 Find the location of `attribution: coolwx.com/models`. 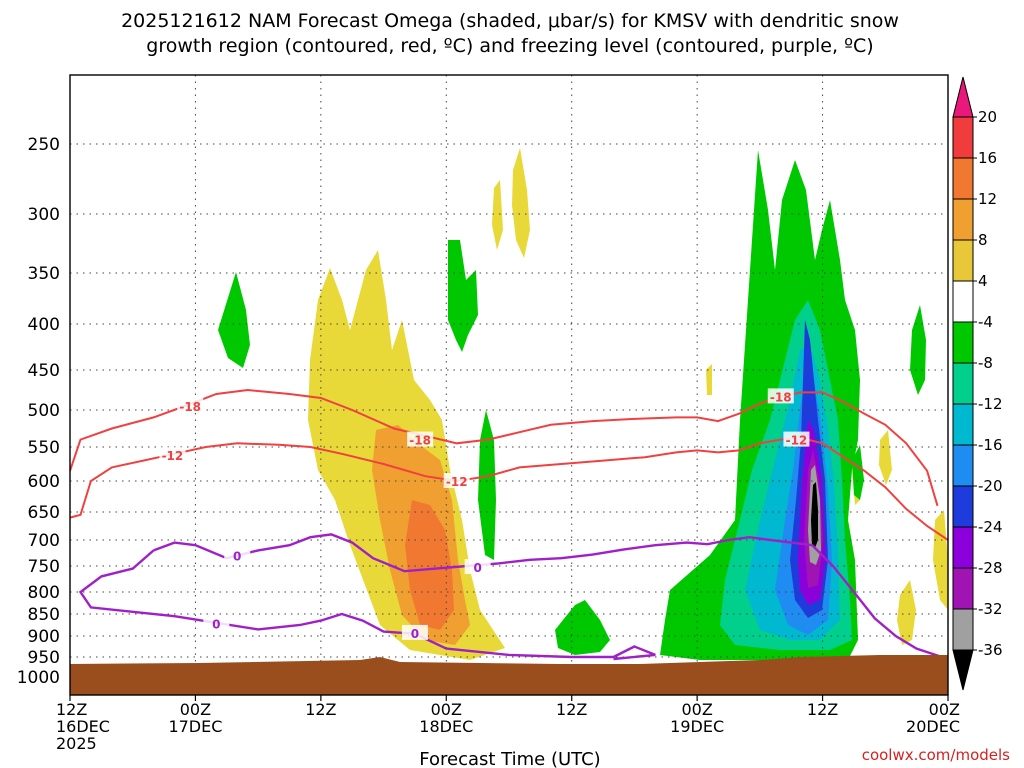

attribution: coolwx.com/models is located at coordinates (936, 755).